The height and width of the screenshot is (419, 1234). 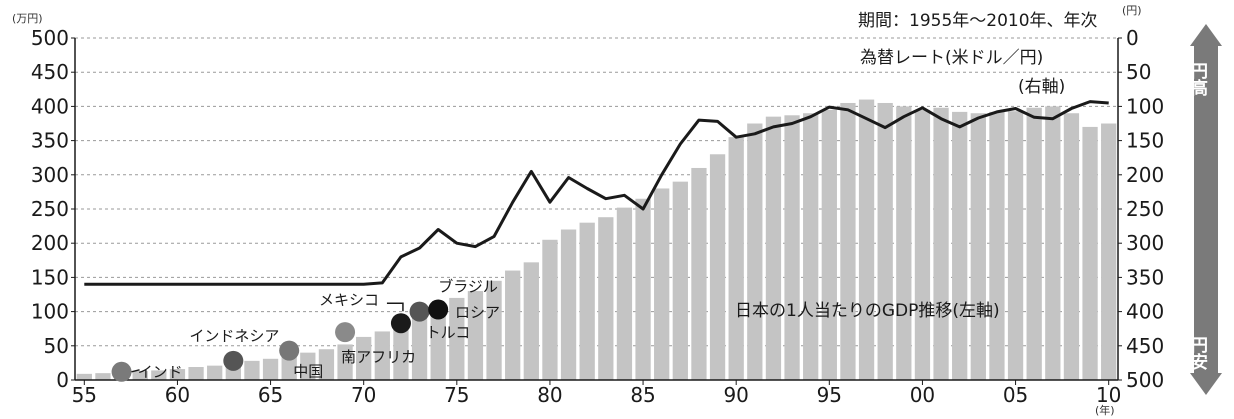 What do you see at coordinates (477, 313) in the screenshot?
I see `country-label: ロシア` at bounding box center [477, 313].